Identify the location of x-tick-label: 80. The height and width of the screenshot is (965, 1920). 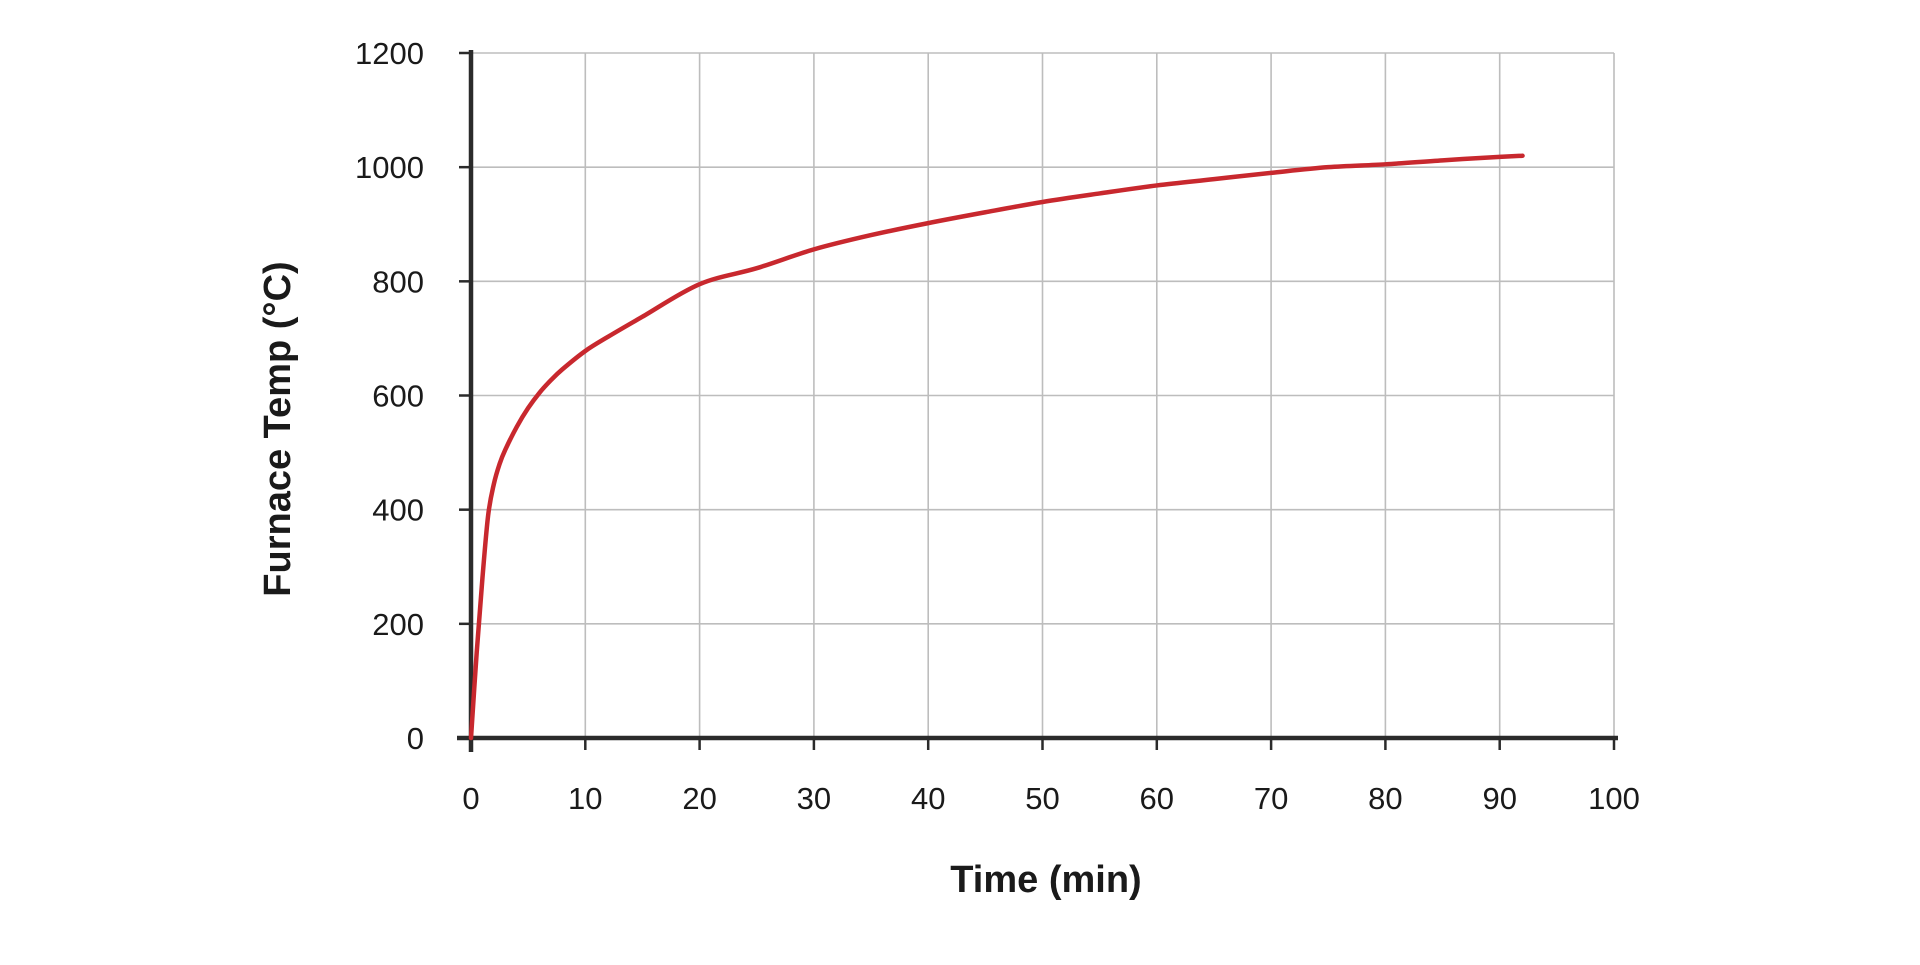
(1385, 798).